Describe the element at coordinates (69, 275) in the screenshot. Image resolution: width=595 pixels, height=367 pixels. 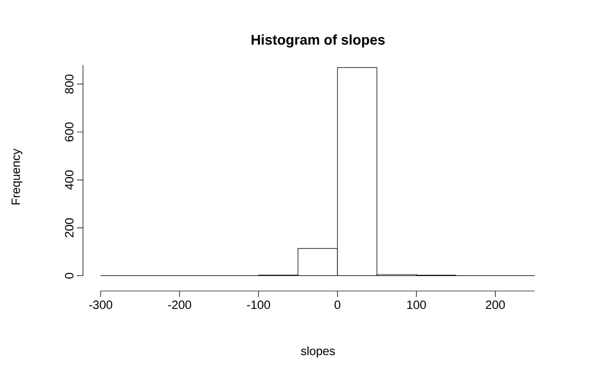
I see `y-tick-label: 0` at that location.